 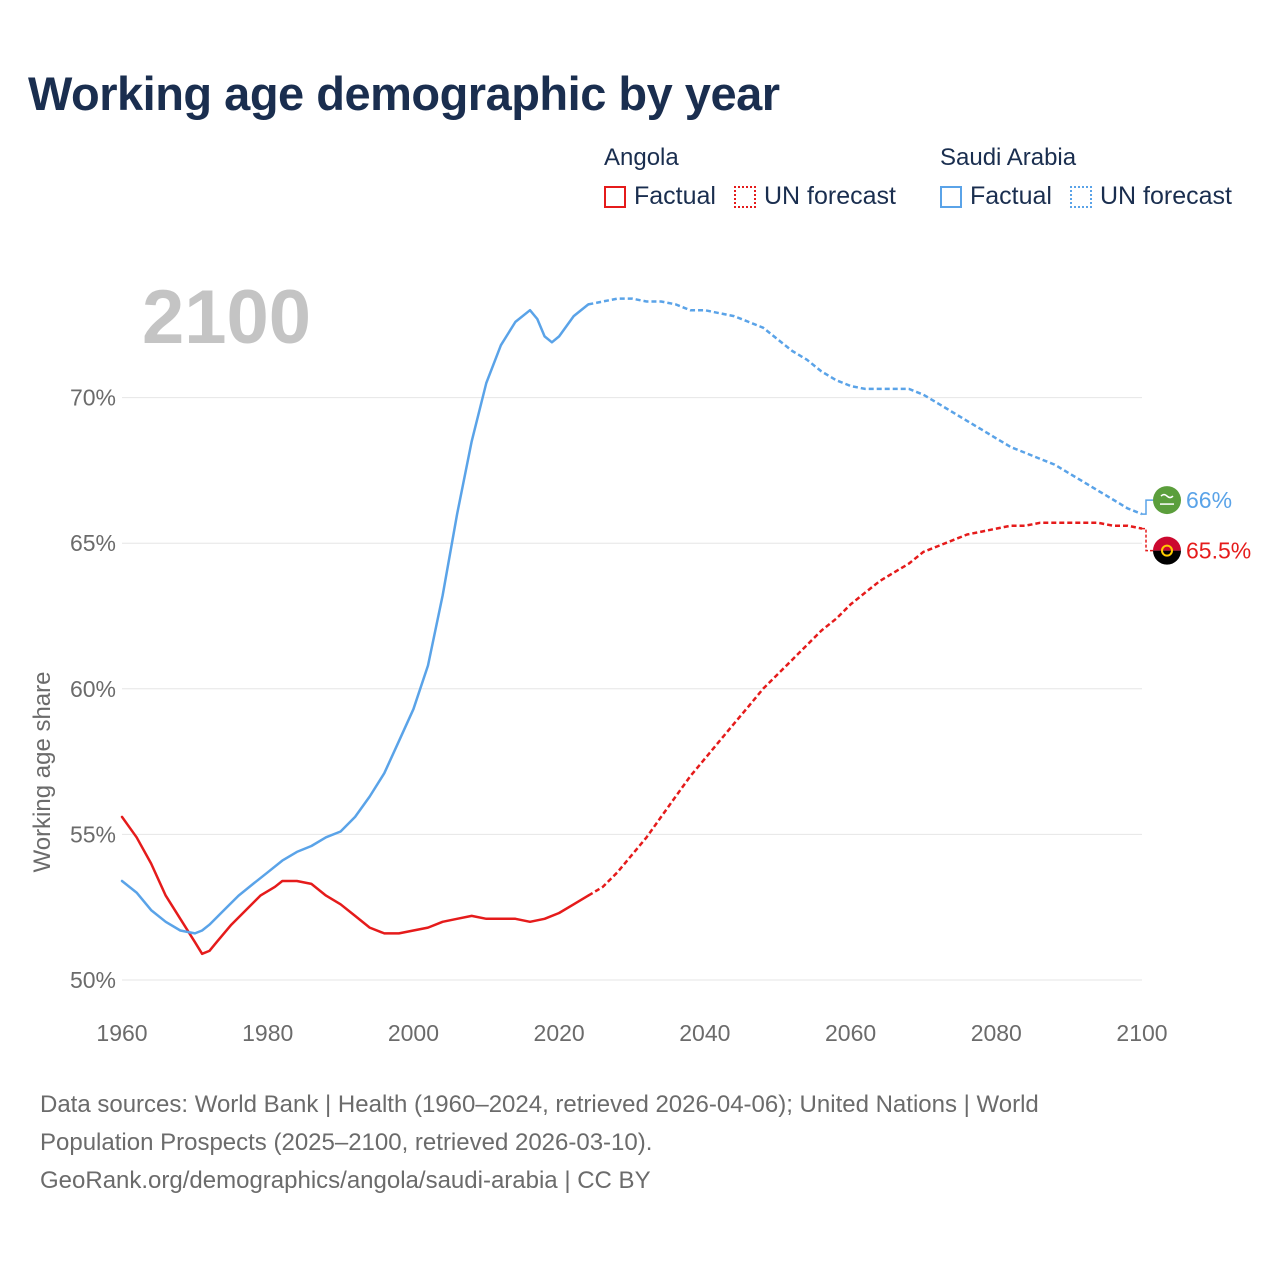 What do you see at coordinates (42, 772) in the screenshot?
I see `y-axis-label: Working age share` at bounding box center [42, 772].